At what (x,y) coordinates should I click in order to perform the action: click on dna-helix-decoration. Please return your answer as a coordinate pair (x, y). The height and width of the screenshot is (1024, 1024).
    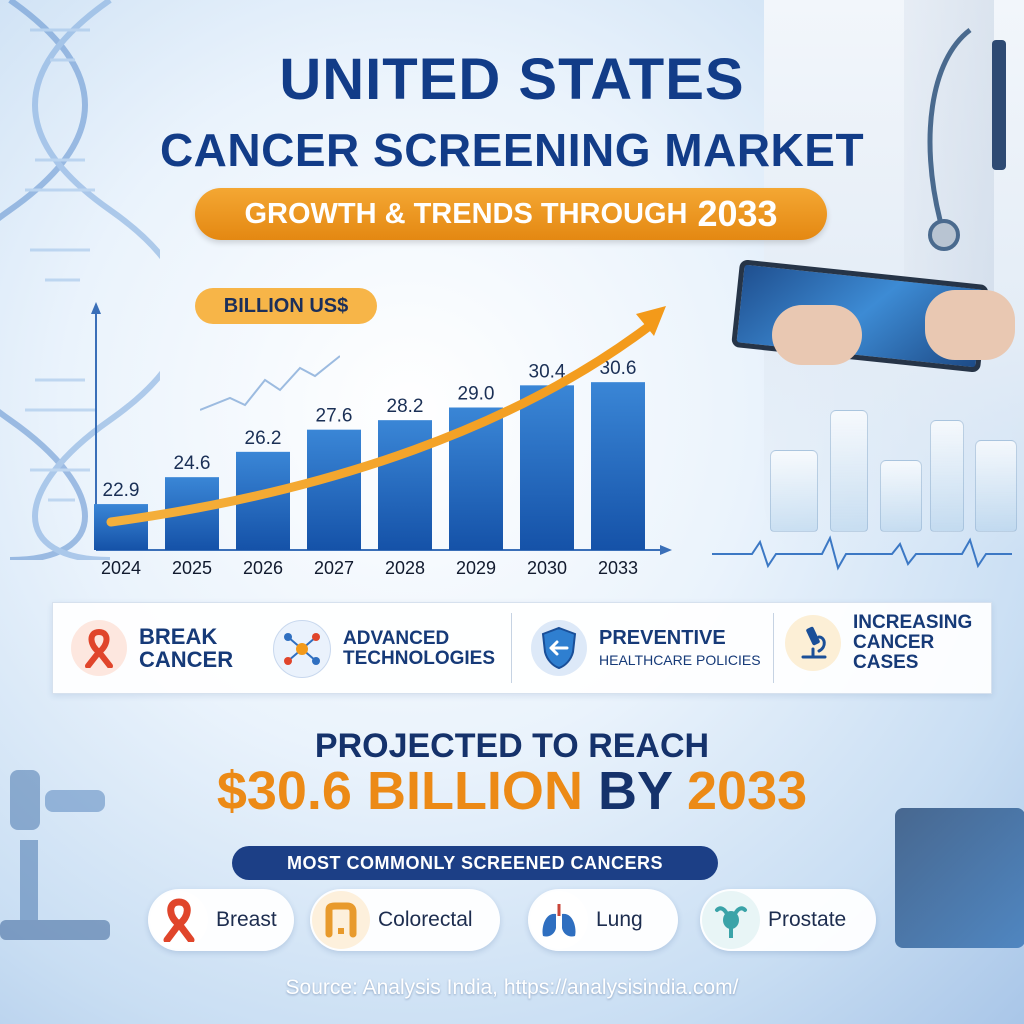
    Looking at the image, I should click on (80, 280).